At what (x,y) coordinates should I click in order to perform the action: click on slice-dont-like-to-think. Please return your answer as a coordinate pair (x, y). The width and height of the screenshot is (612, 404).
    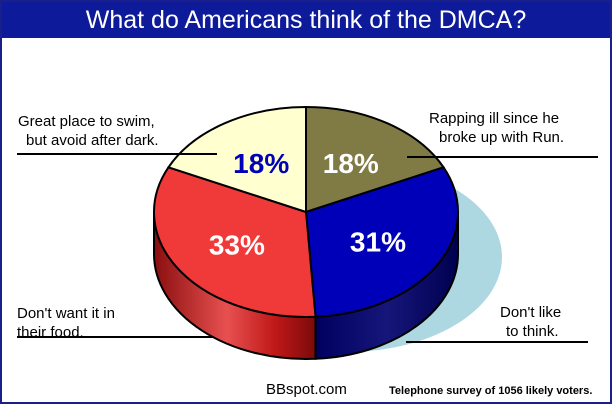
    Looking at the image, I should click on (381, 242).